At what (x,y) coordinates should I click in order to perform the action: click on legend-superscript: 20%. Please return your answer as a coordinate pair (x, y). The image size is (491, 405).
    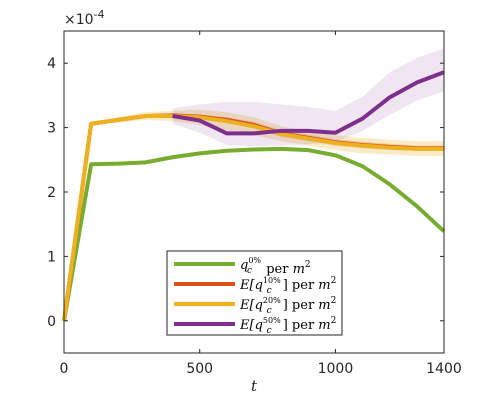
    Looking at the image, I should click on (272, 300).